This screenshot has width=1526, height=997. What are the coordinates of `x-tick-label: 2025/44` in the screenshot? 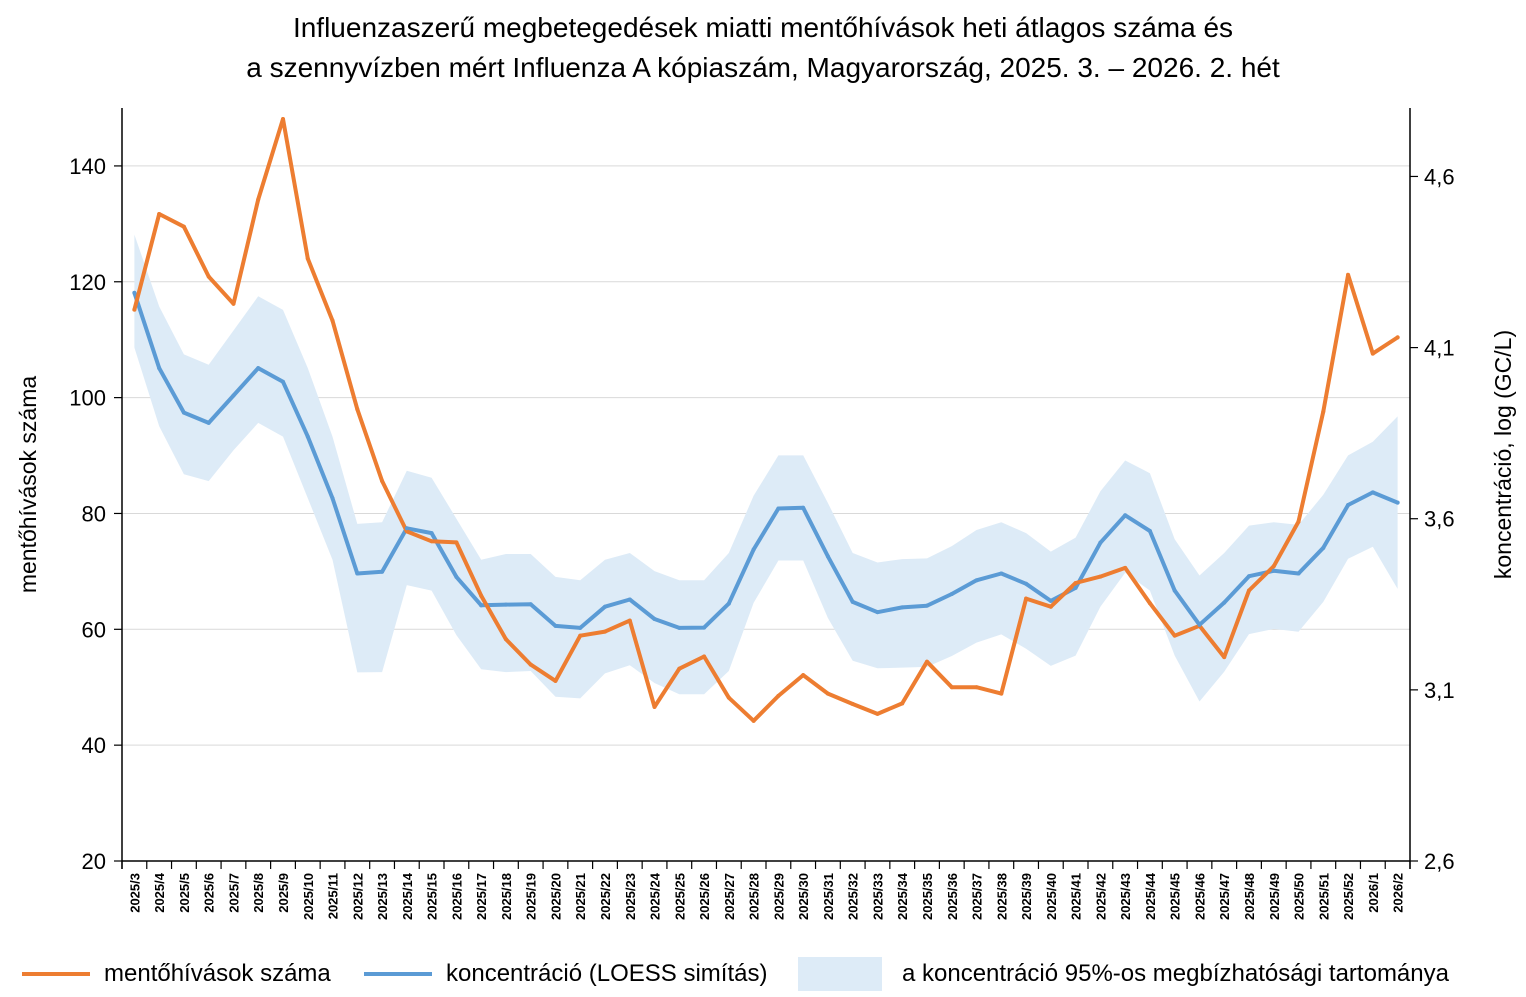 It's located at (1150, 896).